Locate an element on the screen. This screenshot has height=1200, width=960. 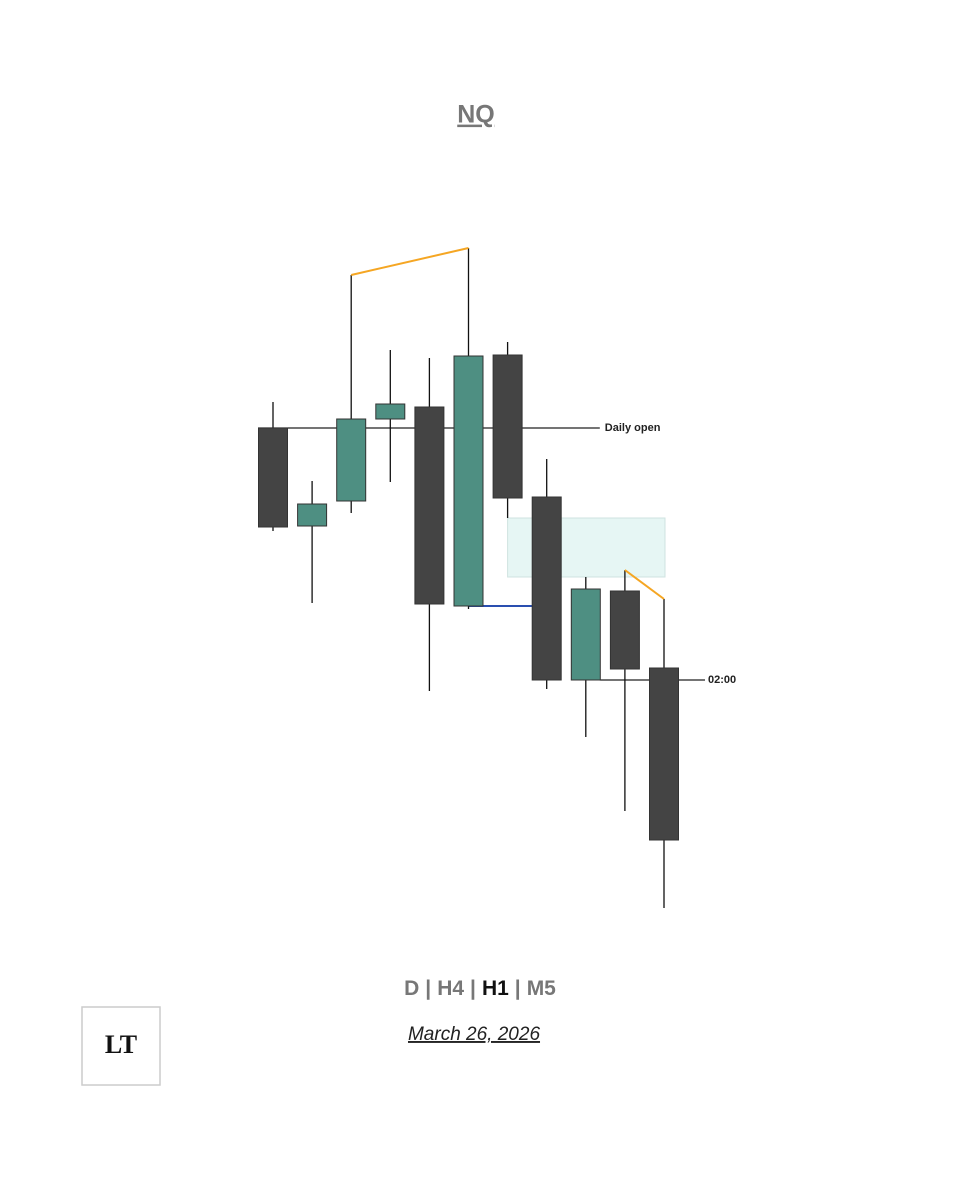
timeframe: H4 is located at coordinates (450, 988).